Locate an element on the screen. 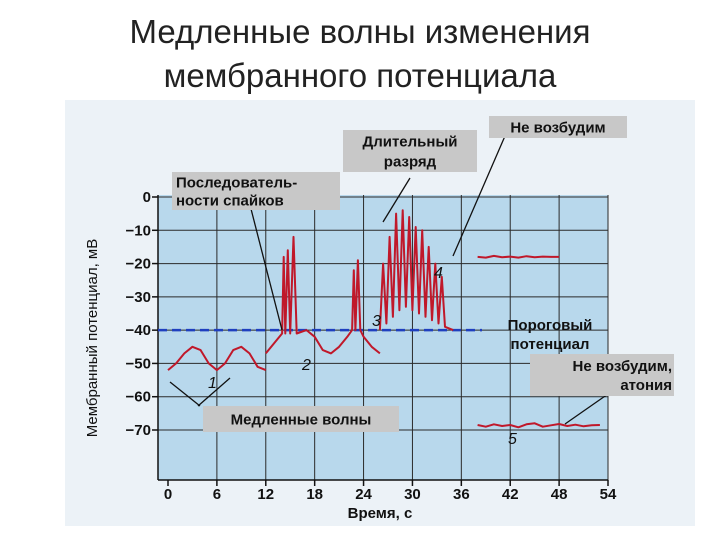 The width and height of the screenshot is (720, 540). x-tick-label: 18 is located at coordinates (314, 494).